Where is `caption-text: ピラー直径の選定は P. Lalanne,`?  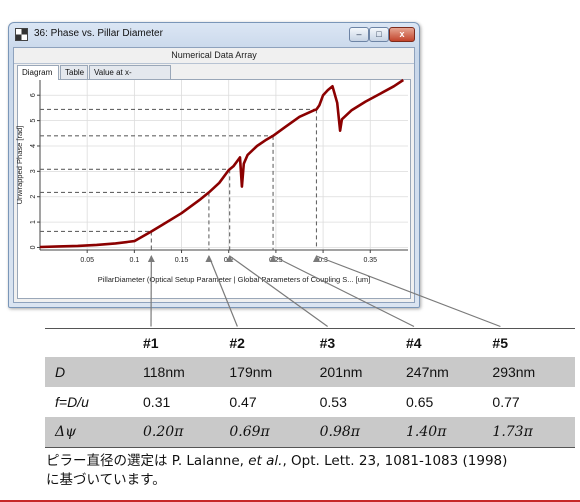
caption-text: ピラー直径の選定は P. Lalanne, is located at coordinates (147, 461).